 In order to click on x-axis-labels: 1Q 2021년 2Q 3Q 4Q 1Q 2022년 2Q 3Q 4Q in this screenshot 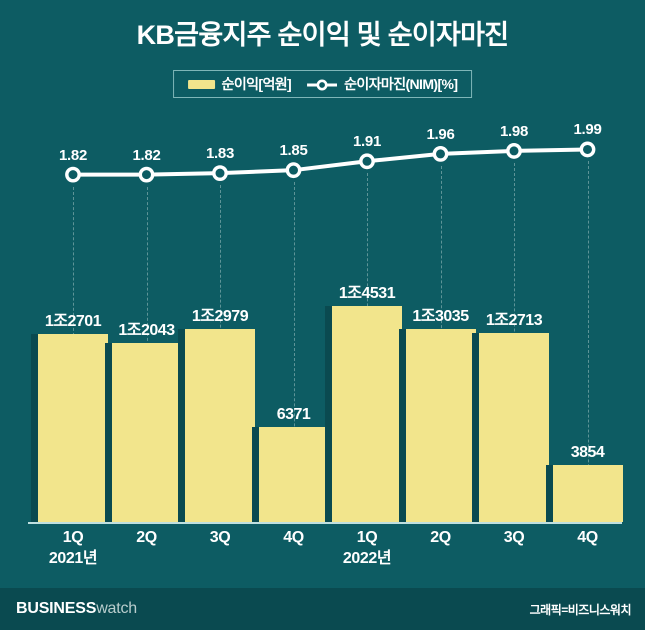, I will do `click(322, 557)`.